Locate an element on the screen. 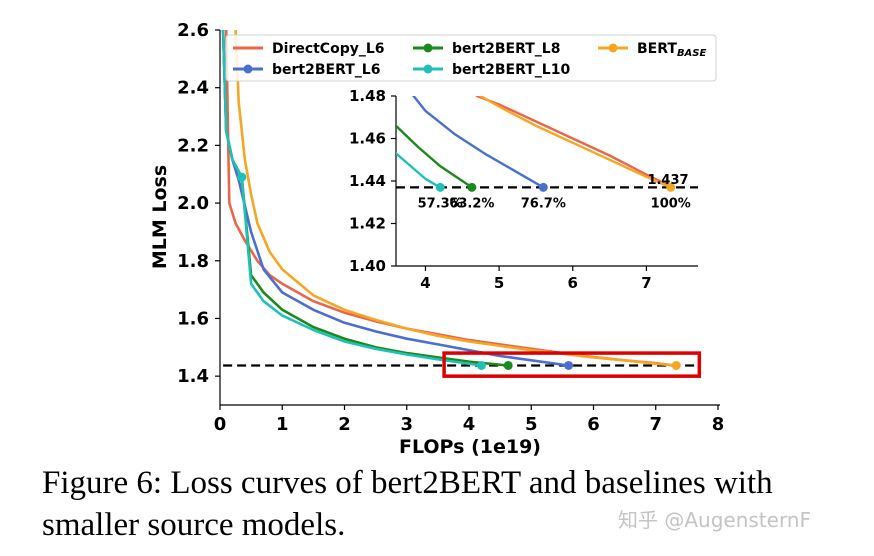 This screenshot has width=874, height=556. y-axis-title: MLM Loss is located at coordinates (160, 217).